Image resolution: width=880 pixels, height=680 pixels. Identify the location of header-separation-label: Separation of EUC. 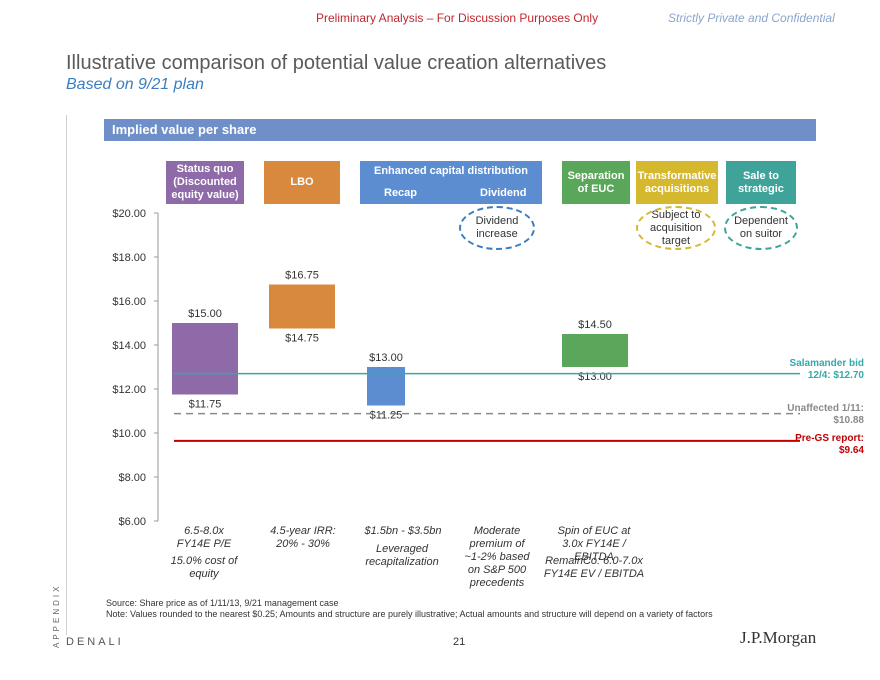
(596, 182).